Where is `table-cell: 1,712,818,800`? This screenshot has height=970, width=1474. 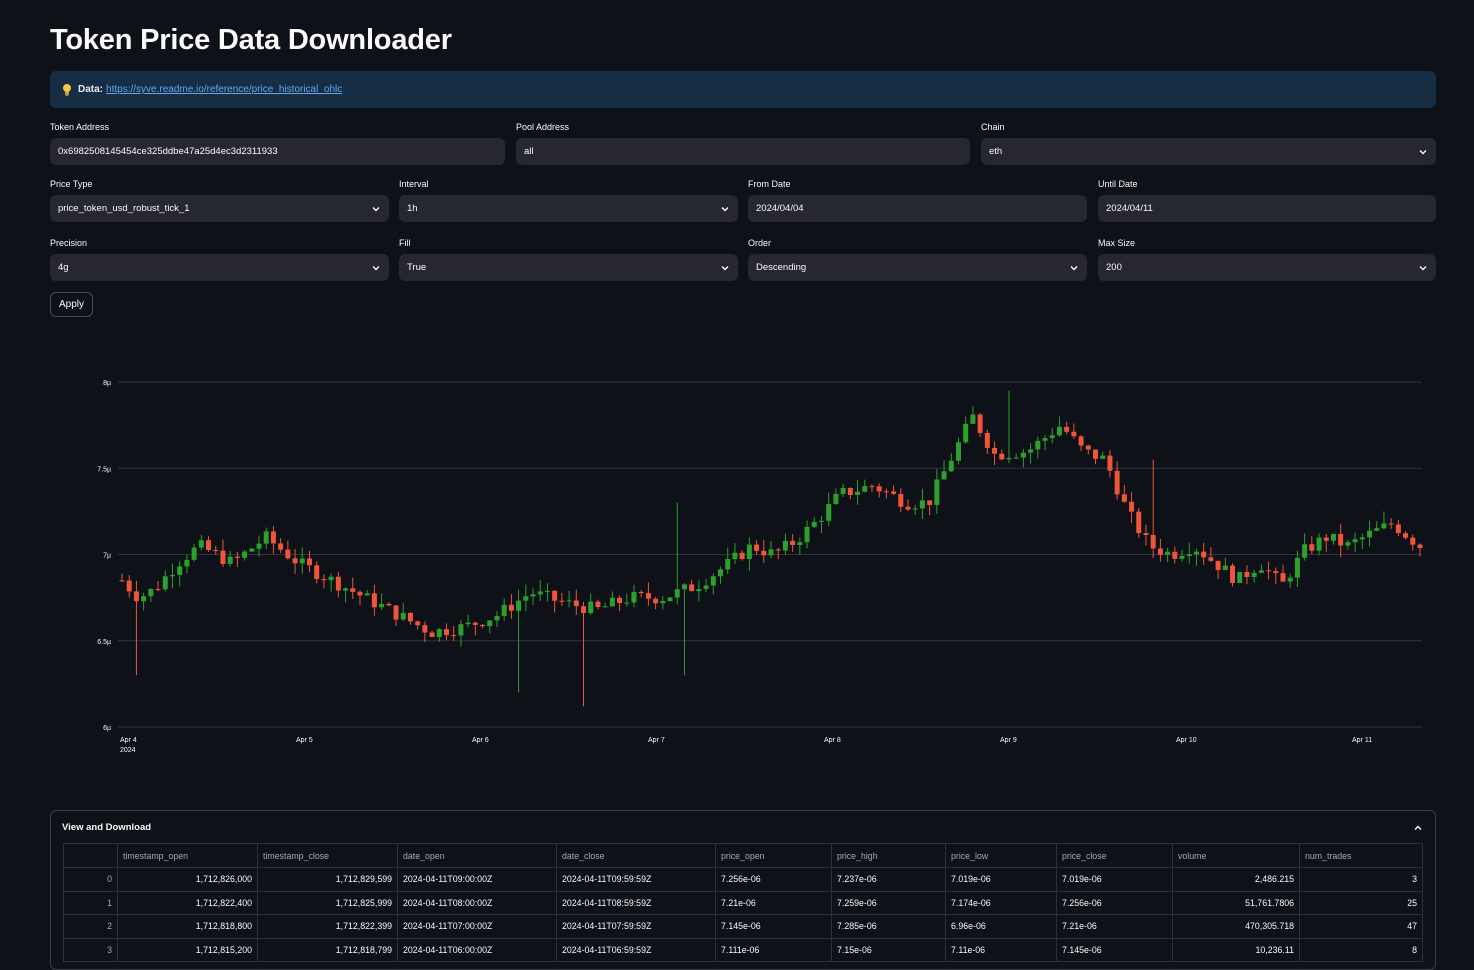 table-cell: 1,712,818,800 is located at coordinates (187, 926).